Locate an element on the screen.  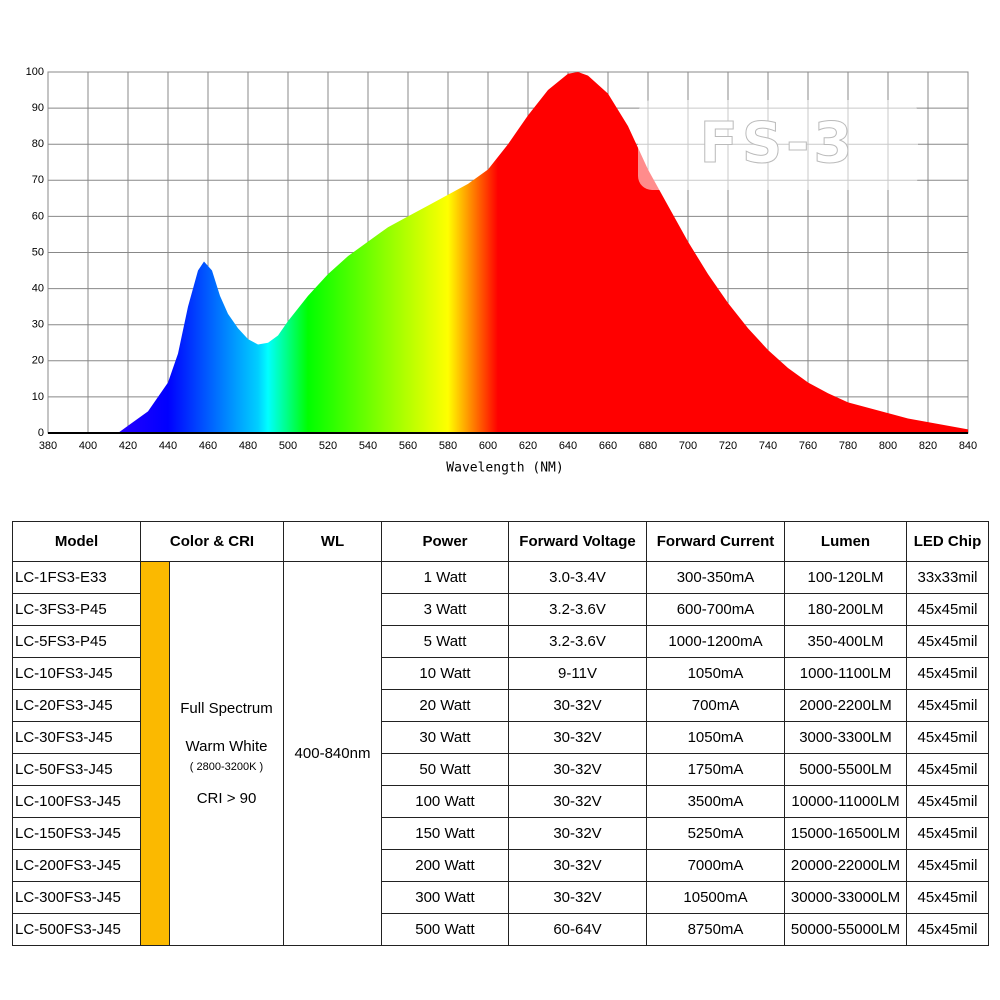
color-swatch is located at coordinates (155, 753).